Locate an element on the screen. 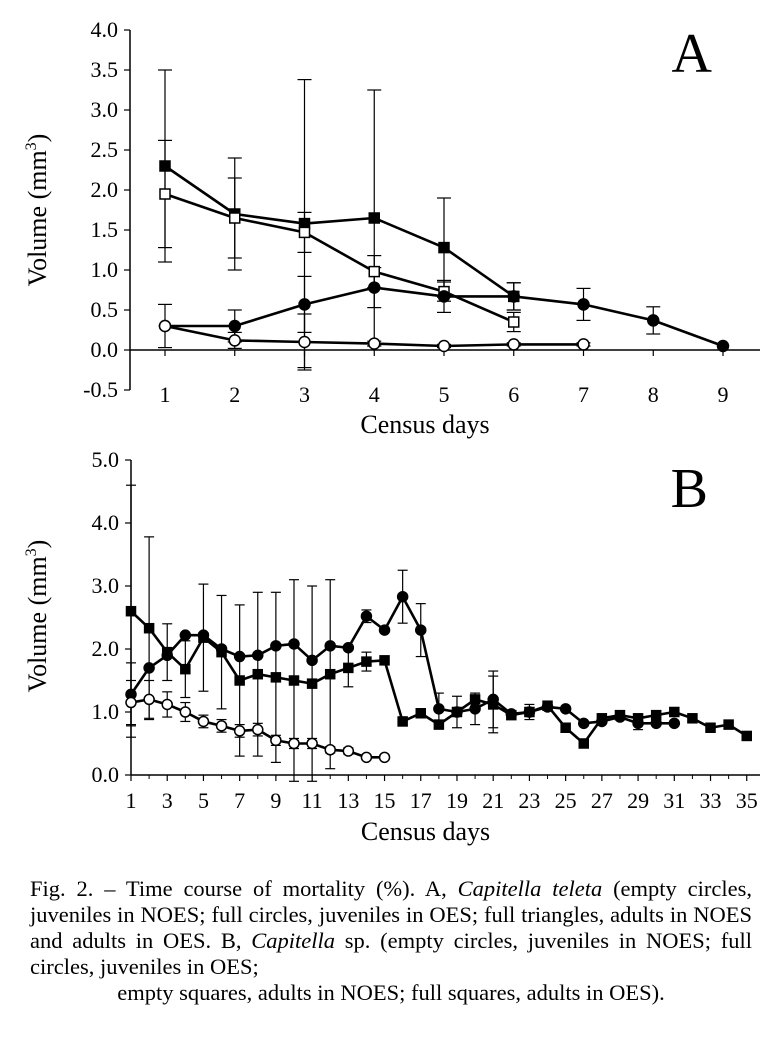  panel-a-y-tick-label: 1.0 is located at coordinates (105, 269).